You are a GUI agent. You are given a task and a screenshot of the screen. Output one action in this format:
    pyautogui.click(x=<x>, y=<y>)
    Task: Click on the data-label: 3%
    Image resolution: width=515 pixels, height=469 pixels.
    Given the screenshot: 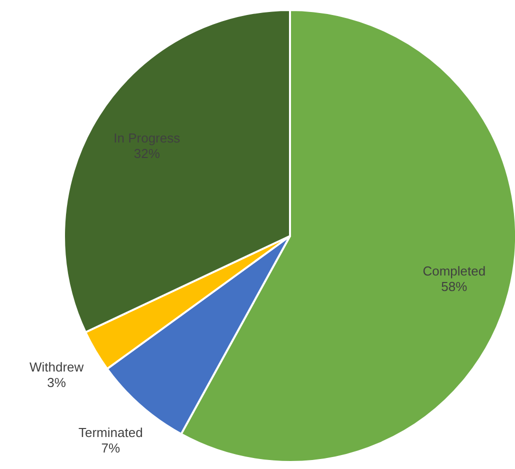 What is the action you would take?
    pyautogui.click(x=56, y=382)
    